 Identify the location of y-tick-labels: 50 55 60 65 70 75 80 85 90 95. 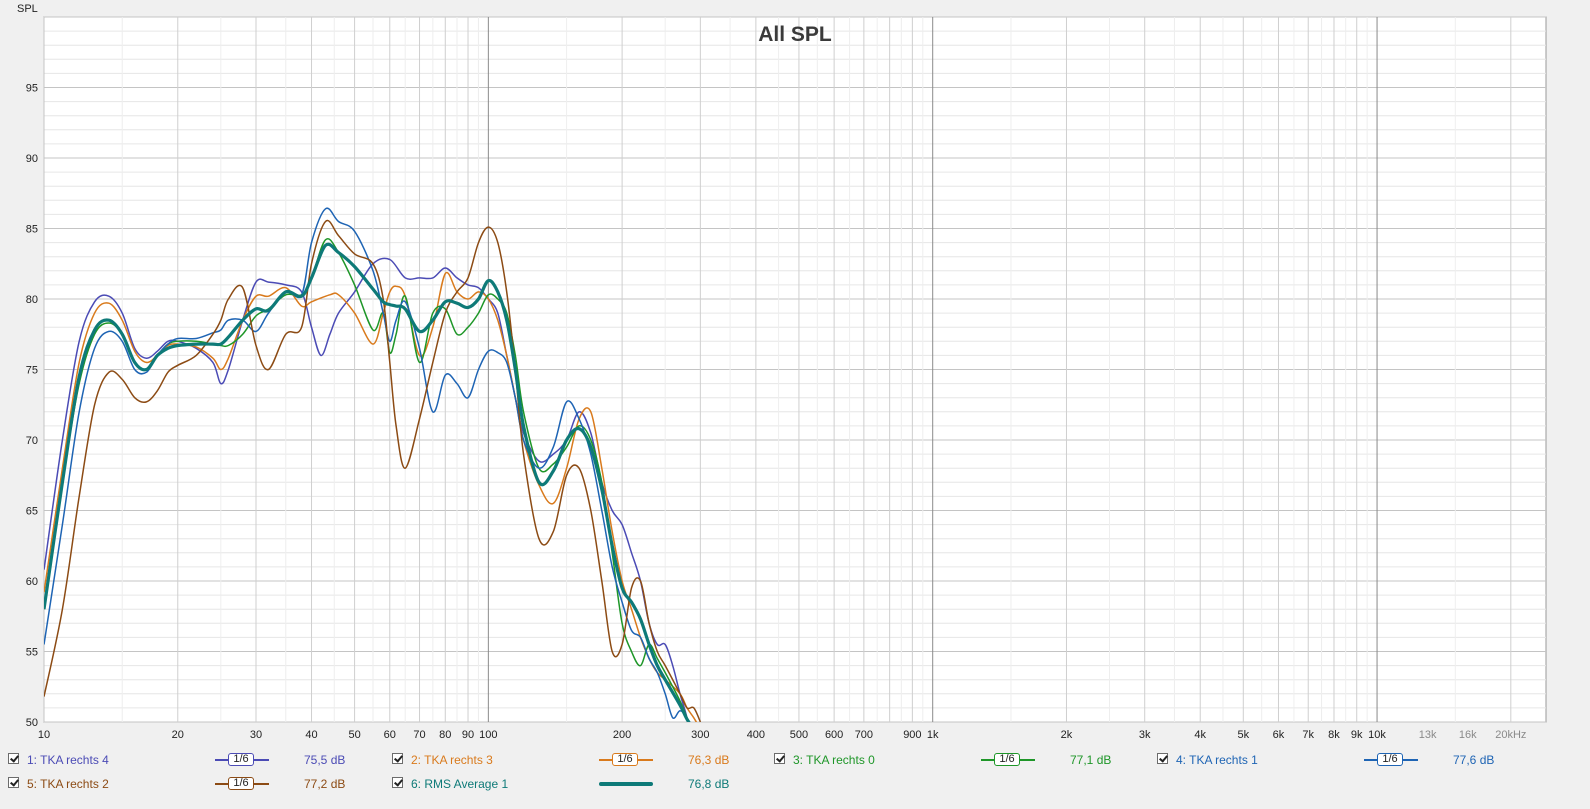
(32, 406).